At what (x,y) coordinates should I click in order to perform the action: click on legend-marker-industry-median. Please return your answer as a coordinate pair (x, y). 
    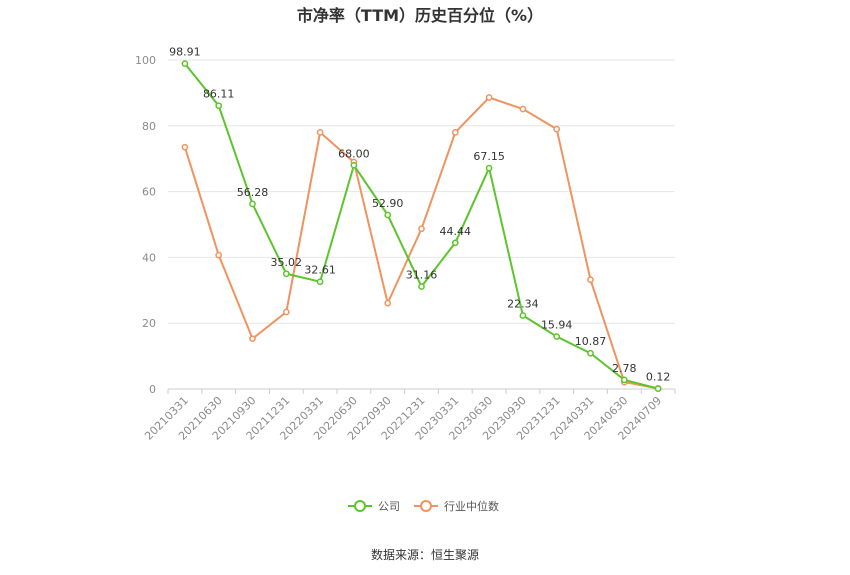
    Looking at the image, I should click on (426, 506).